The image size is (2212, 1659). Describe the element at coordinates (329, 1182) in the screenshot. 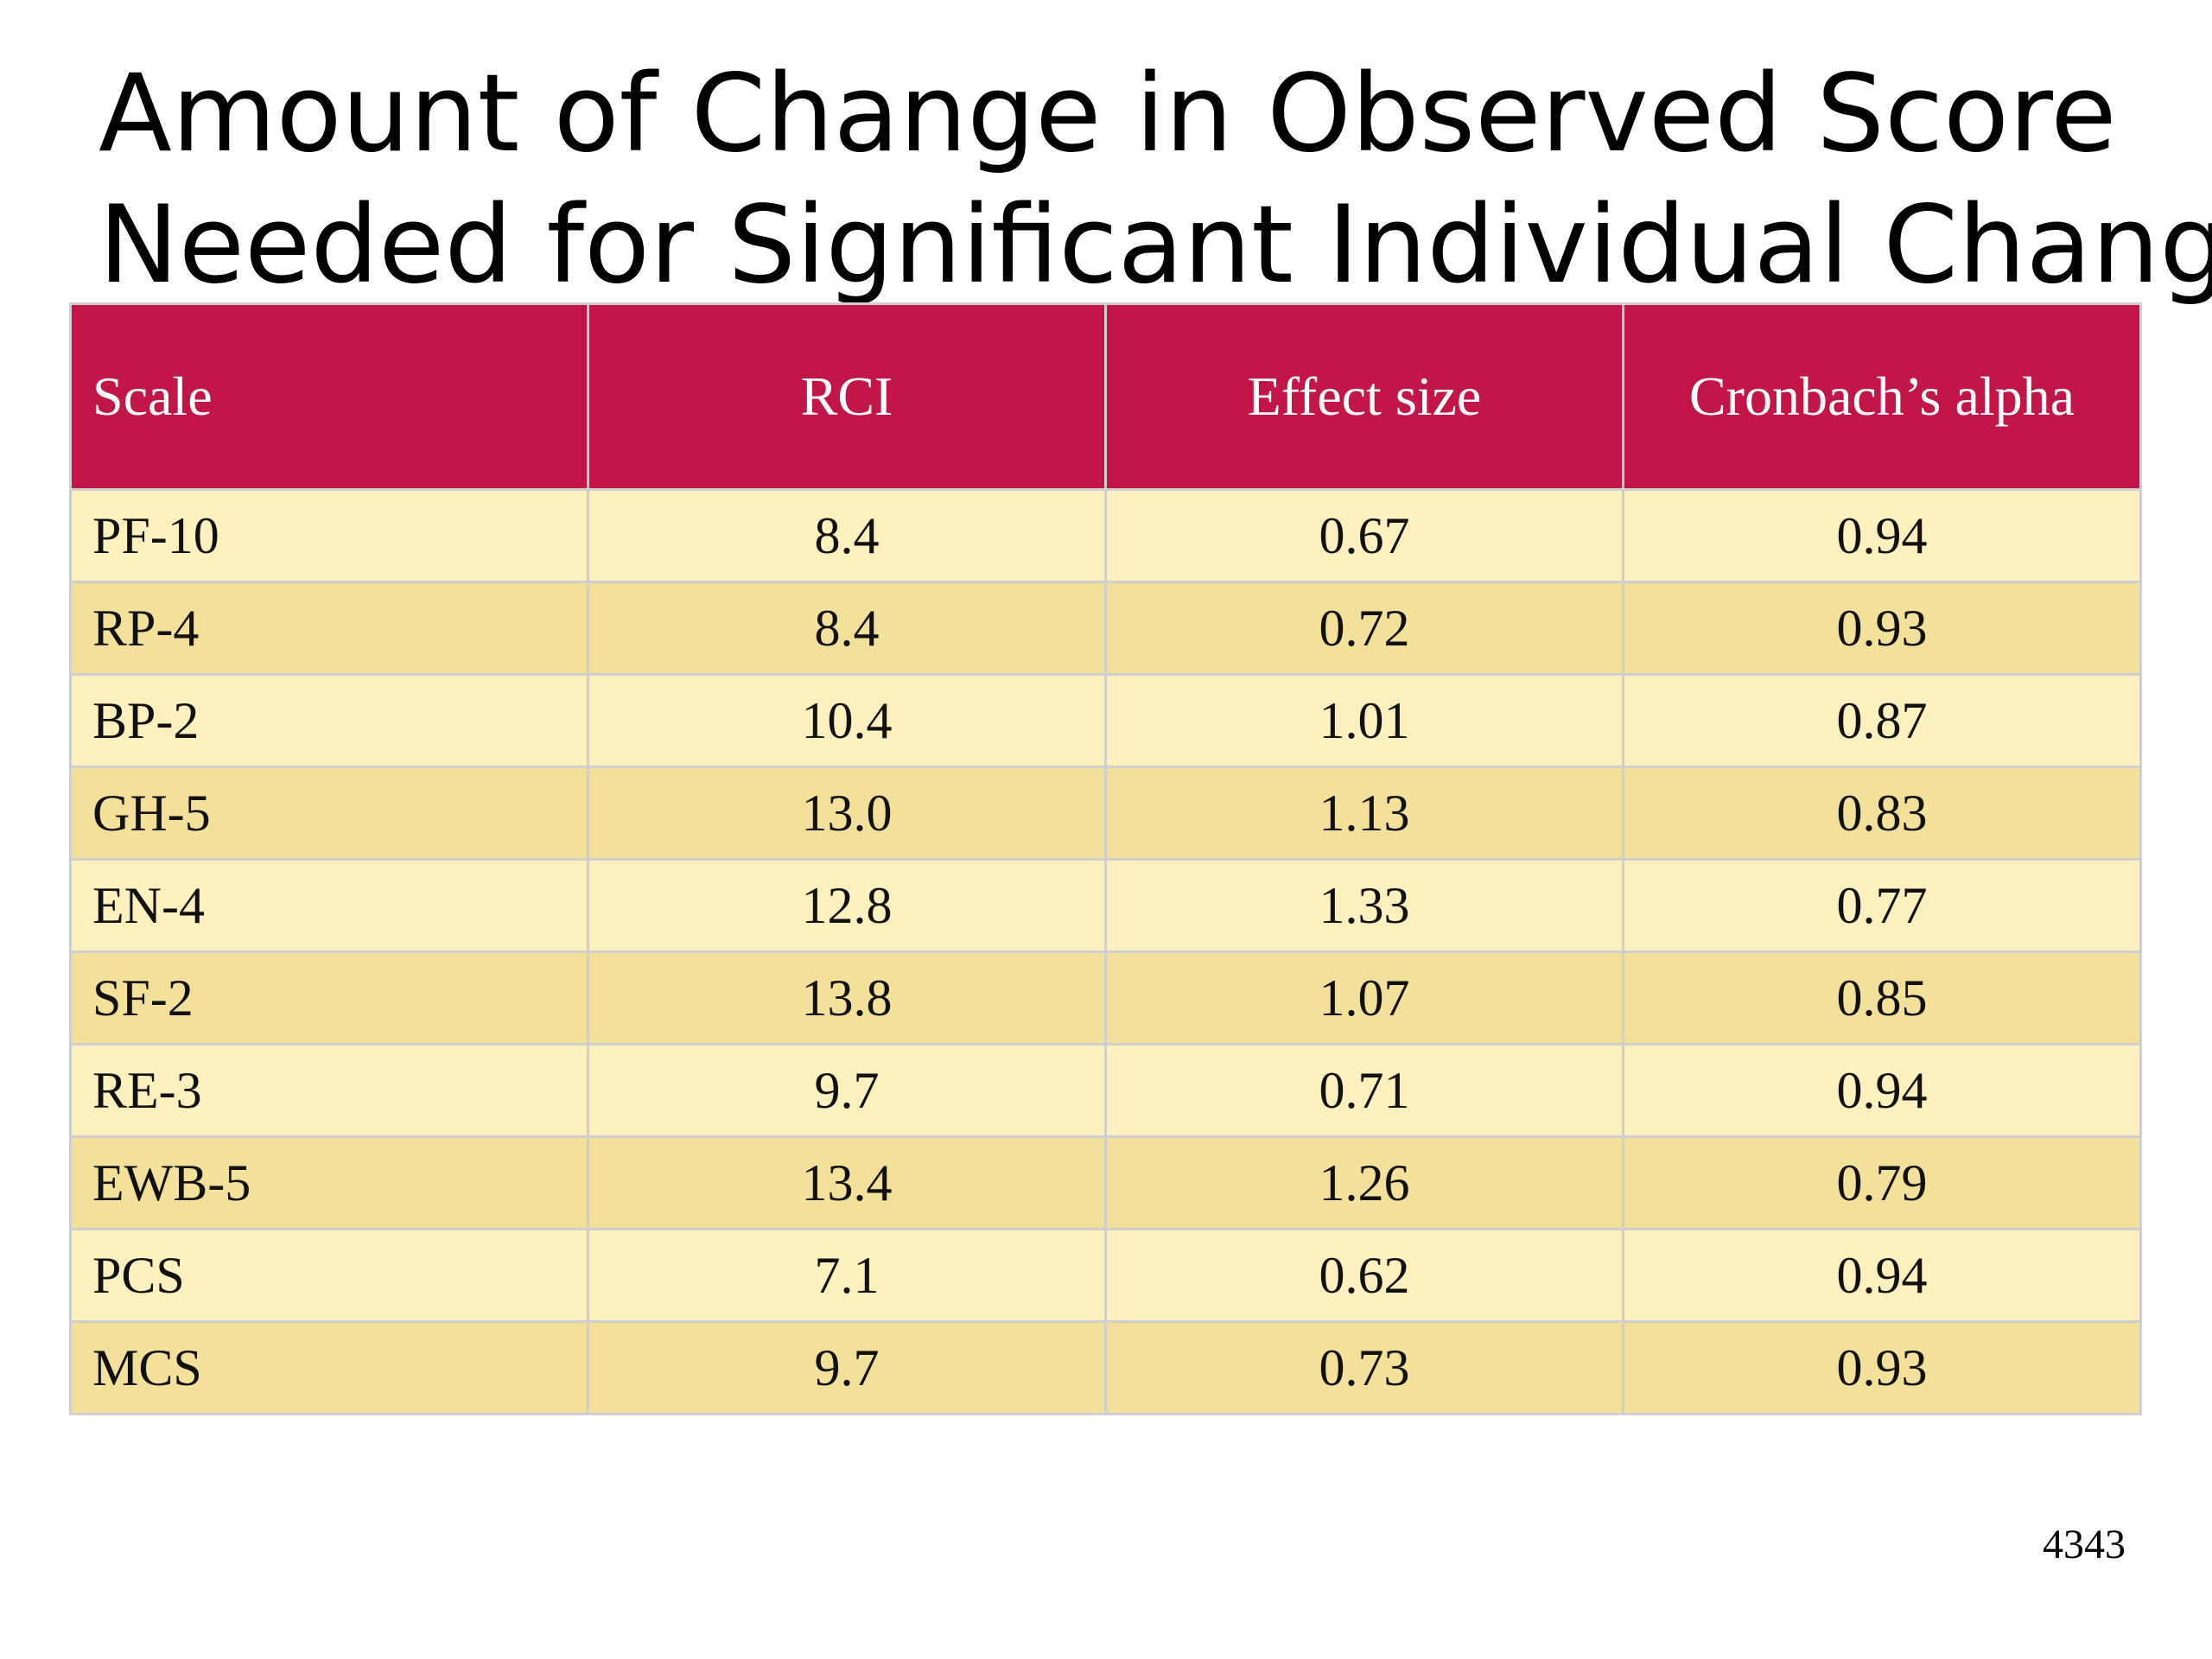

I see `cell-scale: EWB-5` at that location.